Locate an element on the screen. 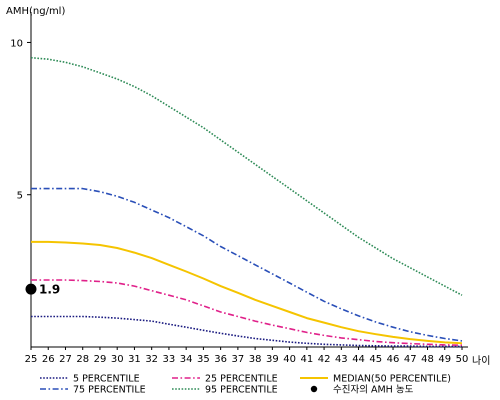 The height and width of the screenshot is (400, 500). x-tick-label: 38 is located at coordinates (255, 359).